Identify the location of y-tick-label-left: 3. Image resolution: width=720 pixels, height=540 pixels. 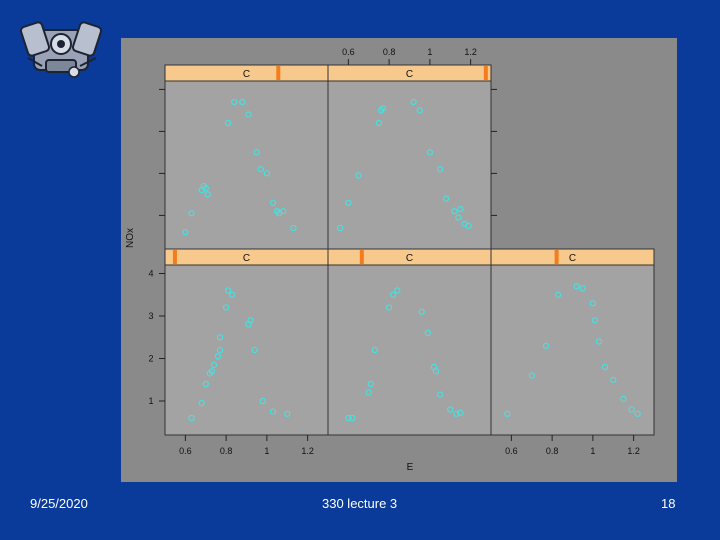
(150, 316).